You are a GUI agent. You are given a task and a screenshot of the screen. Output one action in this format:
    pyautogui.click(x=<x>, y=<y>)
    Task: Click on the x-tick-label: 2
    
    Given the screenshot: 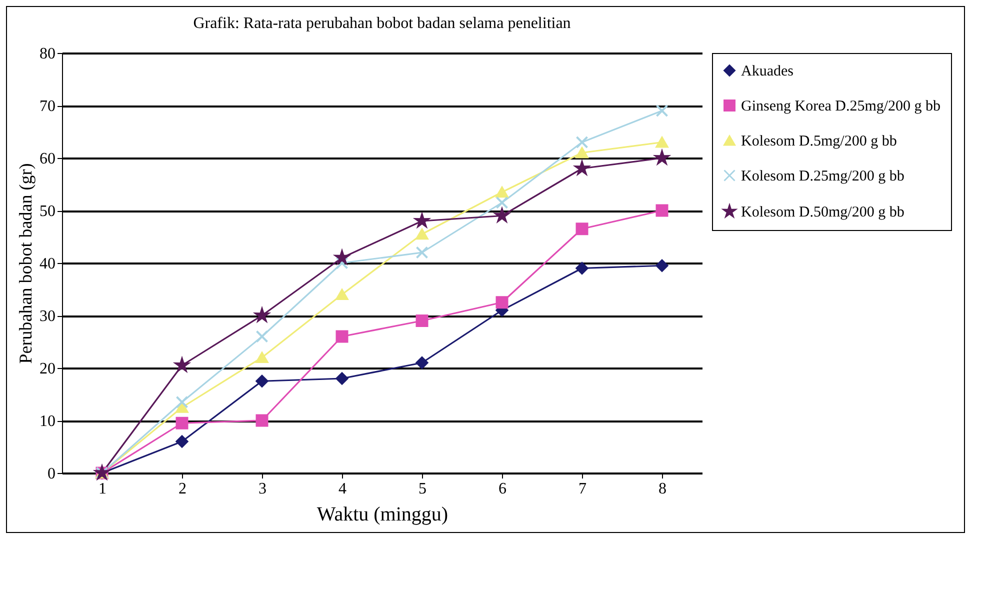 What is the action you would take?
    pyautogui.click(x=182, y=489)
    